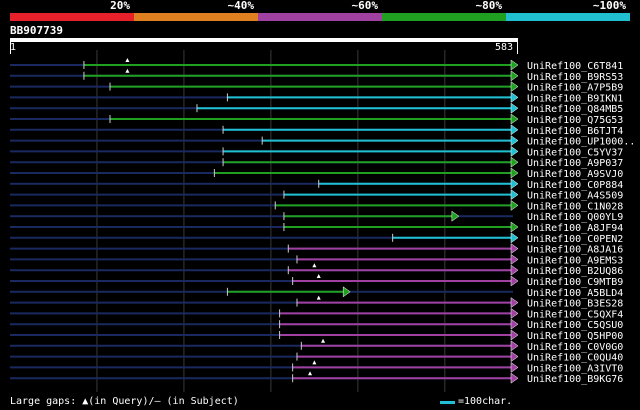 The height and width of the screenshot is (410, 640). Describe the element at coordinates (575, 347) in the screenshot. I see `hit-label: UniRef100_C0V0G0` at that location.